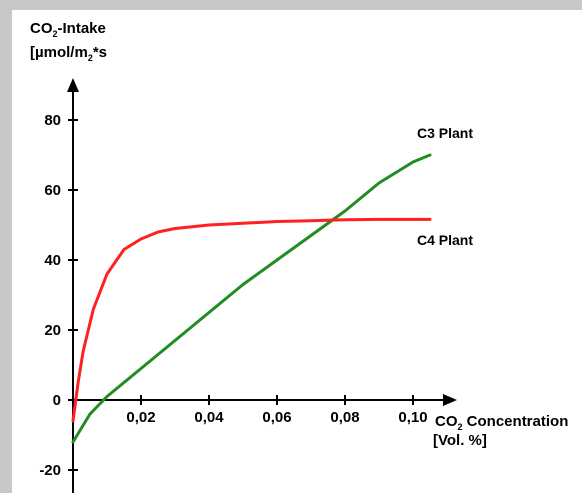 This screenshot has width=582, height=493. What do you see at coordinates (68, 29) in the screenshot?
I see `y-axis-title-line1: CO2-Intake` at bounding box center [68, 29].